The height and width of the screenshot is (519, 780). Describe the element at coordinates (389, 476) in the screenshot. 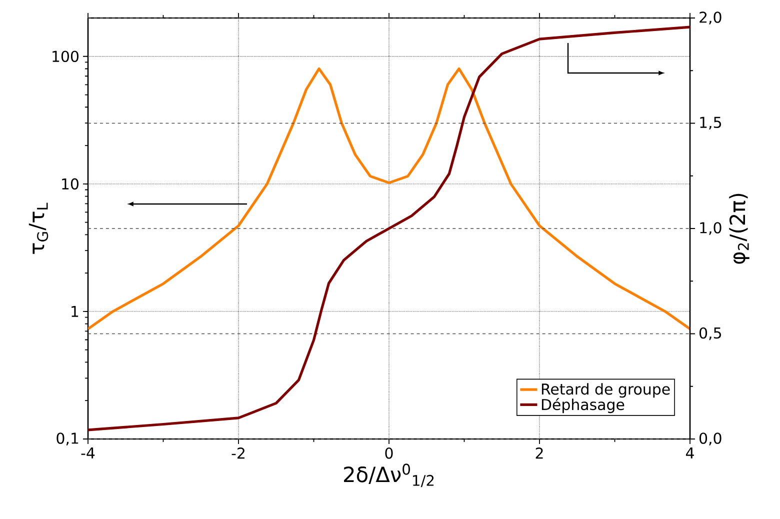

I see `x-axis-title: 2δ/Δν$^{0}$1/2` at that location.